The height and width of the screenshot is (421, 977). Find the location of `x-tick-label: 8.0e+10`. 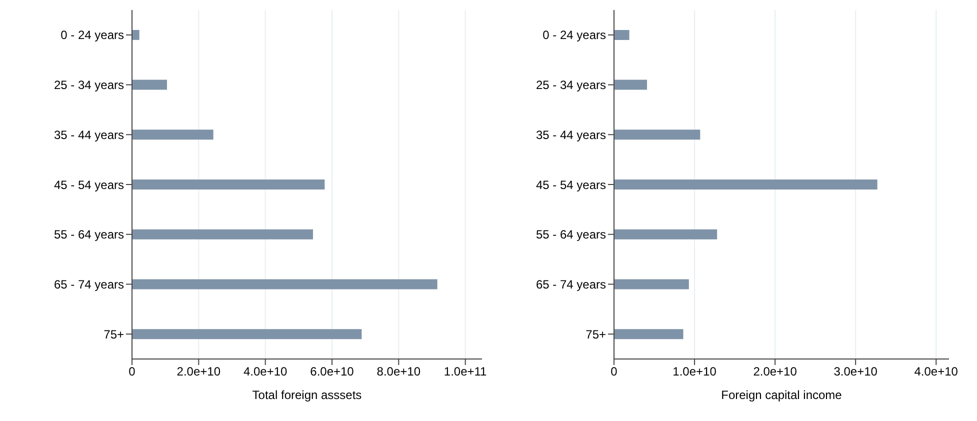

x-tick-label: 8.0e+10 is located at coordinates (398, 371).